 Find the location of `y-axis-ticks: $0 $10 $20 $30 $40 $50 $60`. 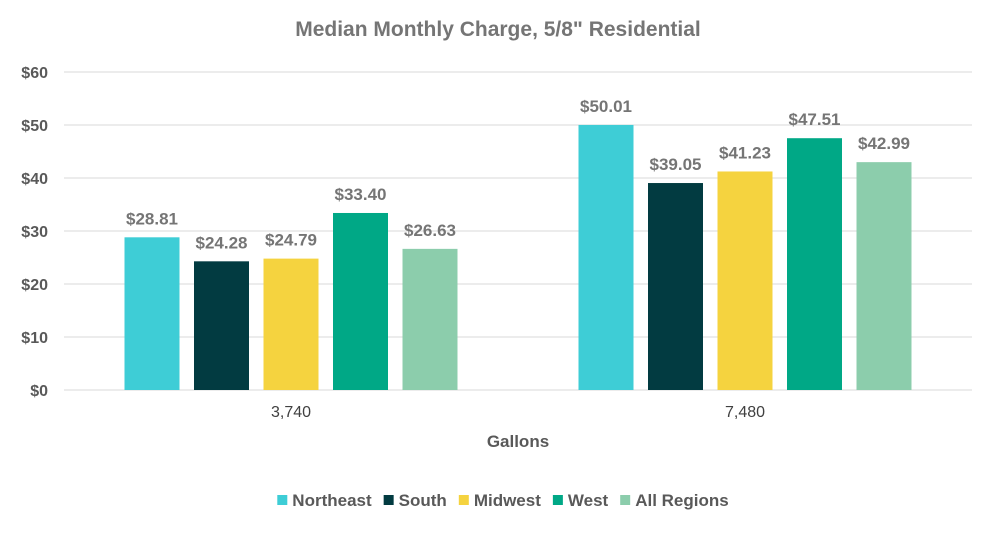

y-axis-ticks: $0 $10 $20 $30 $40 $50 $60 is located at coordinates (34, 232).